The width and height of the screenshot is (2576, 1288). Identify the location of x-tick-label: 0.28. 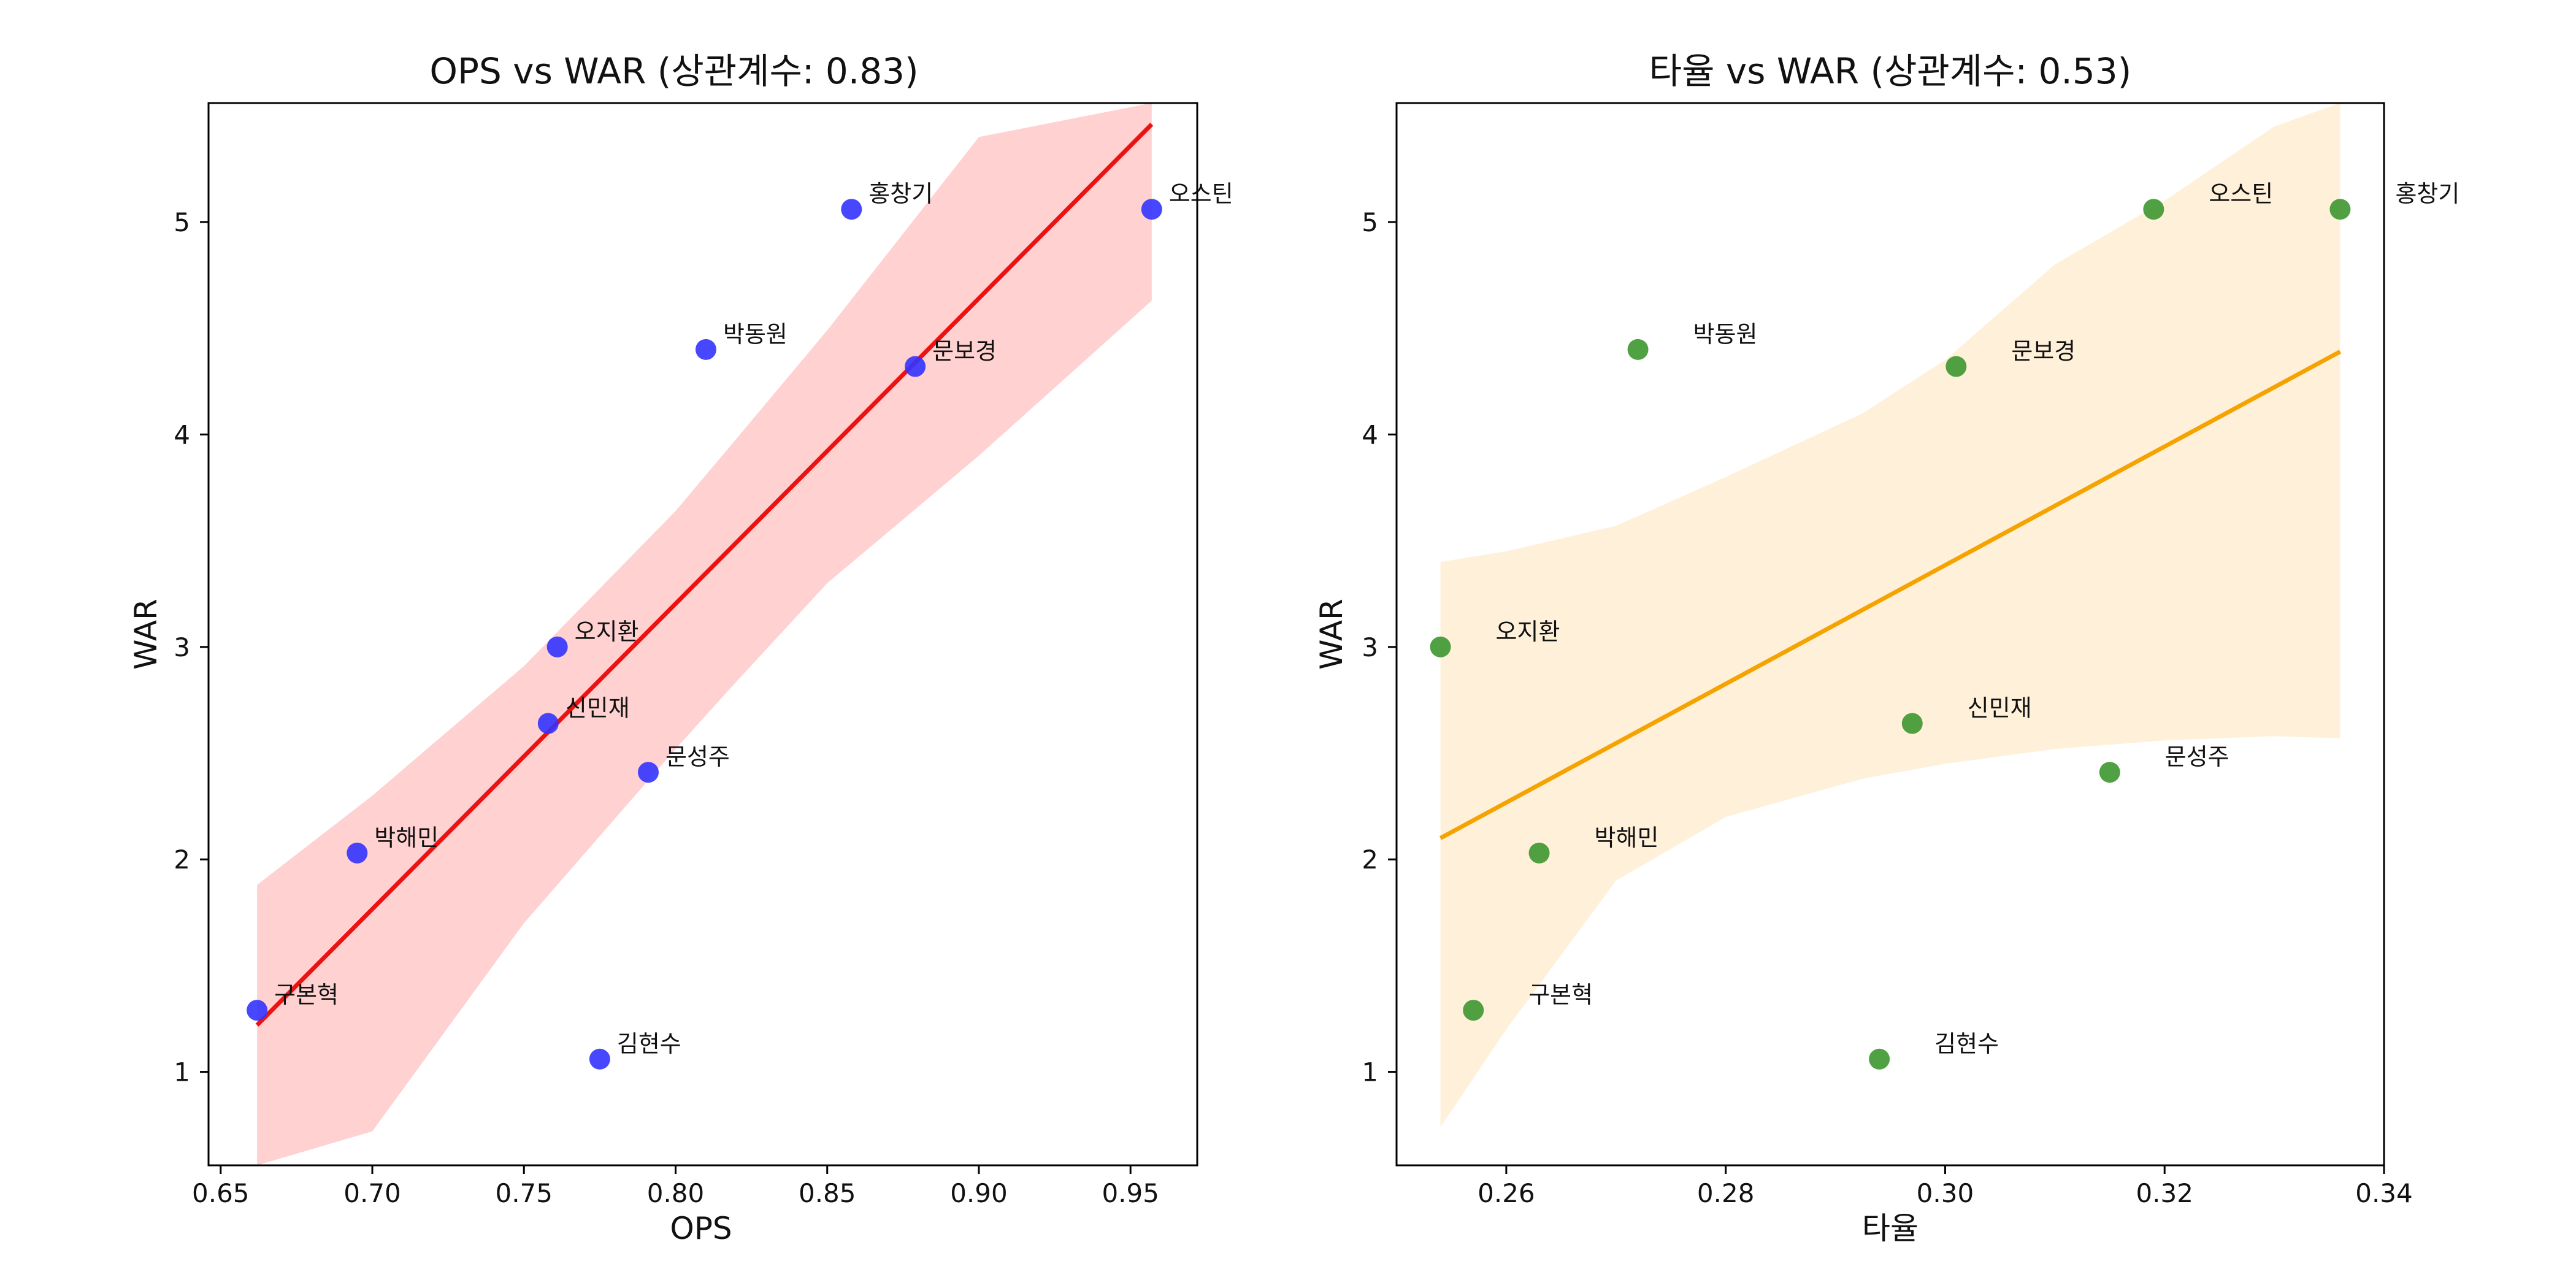
(1726, 1193).